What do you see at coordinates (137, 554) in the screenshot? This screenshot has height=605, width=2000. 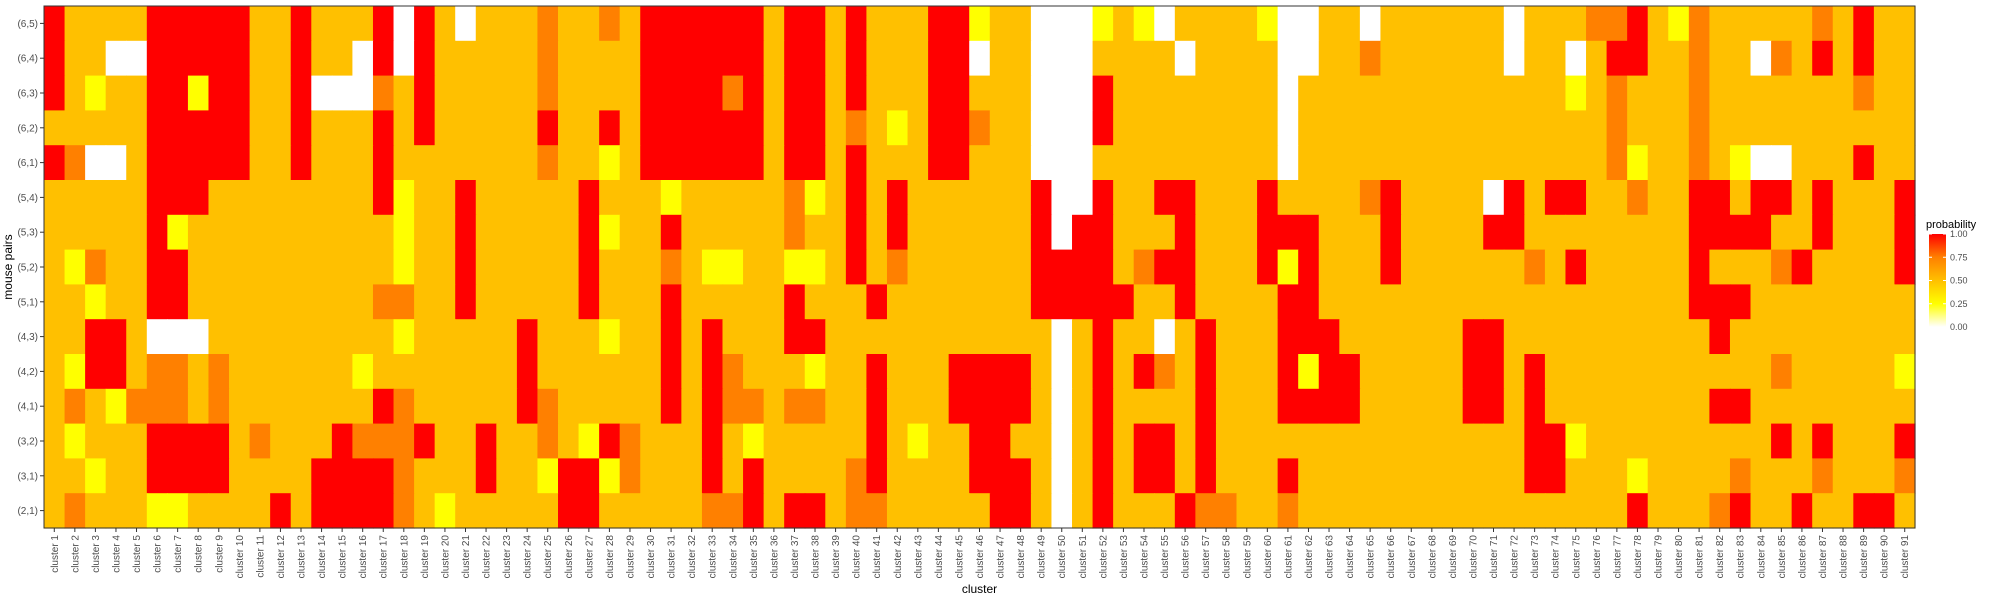 I see `x-tick-label: cluster 5` at bounding box center [137, 554].